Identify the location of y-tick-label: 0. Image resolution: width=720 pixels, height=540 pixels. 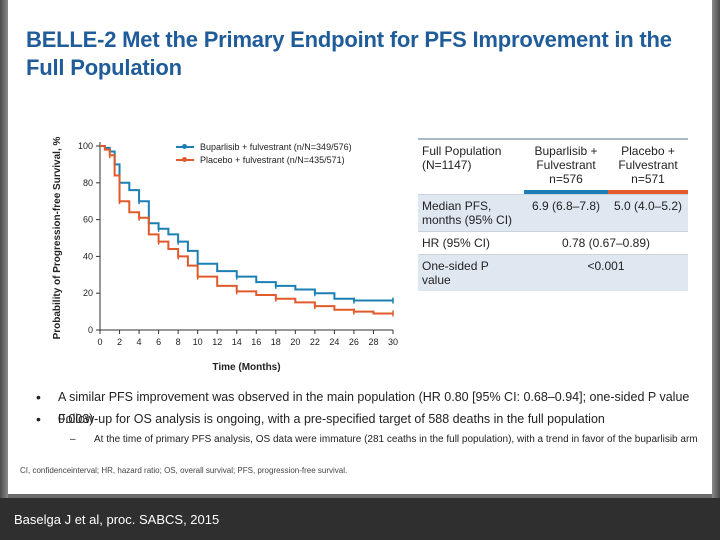
(90, 330).